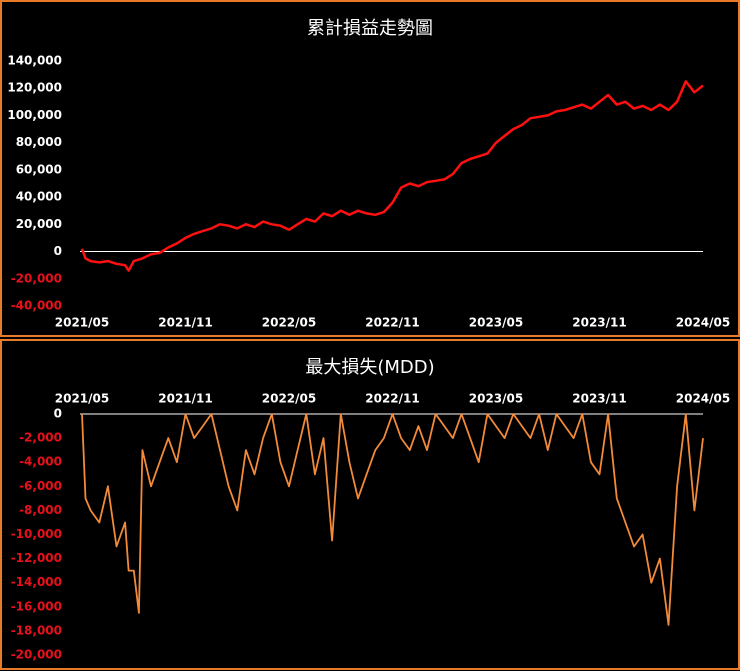  What do you see at coordinates (36, 582) in the screenshot?
I see `y-tick-label: -14,000` at bounding box center [36, 582].